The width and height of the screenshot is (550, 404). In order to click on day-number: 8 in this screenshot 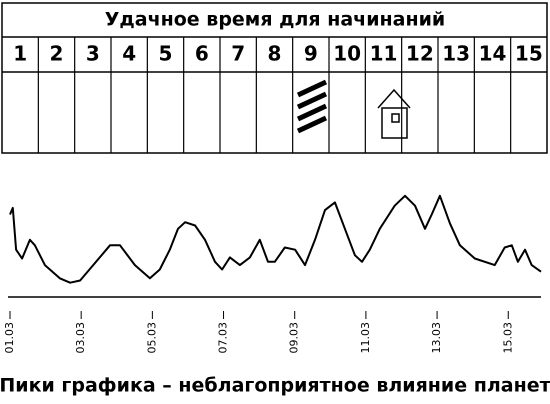, I will do `click(275, 54)`.